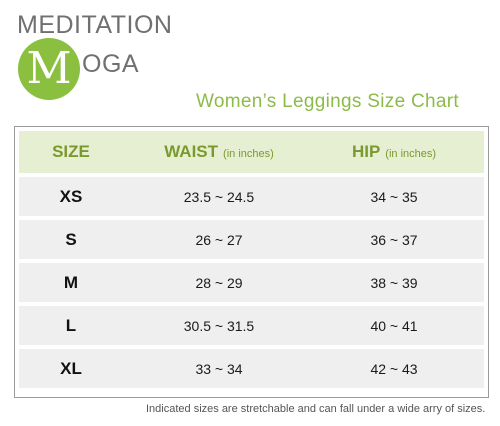  I want to click on header-size-label: SIZE, so click(71, 151).